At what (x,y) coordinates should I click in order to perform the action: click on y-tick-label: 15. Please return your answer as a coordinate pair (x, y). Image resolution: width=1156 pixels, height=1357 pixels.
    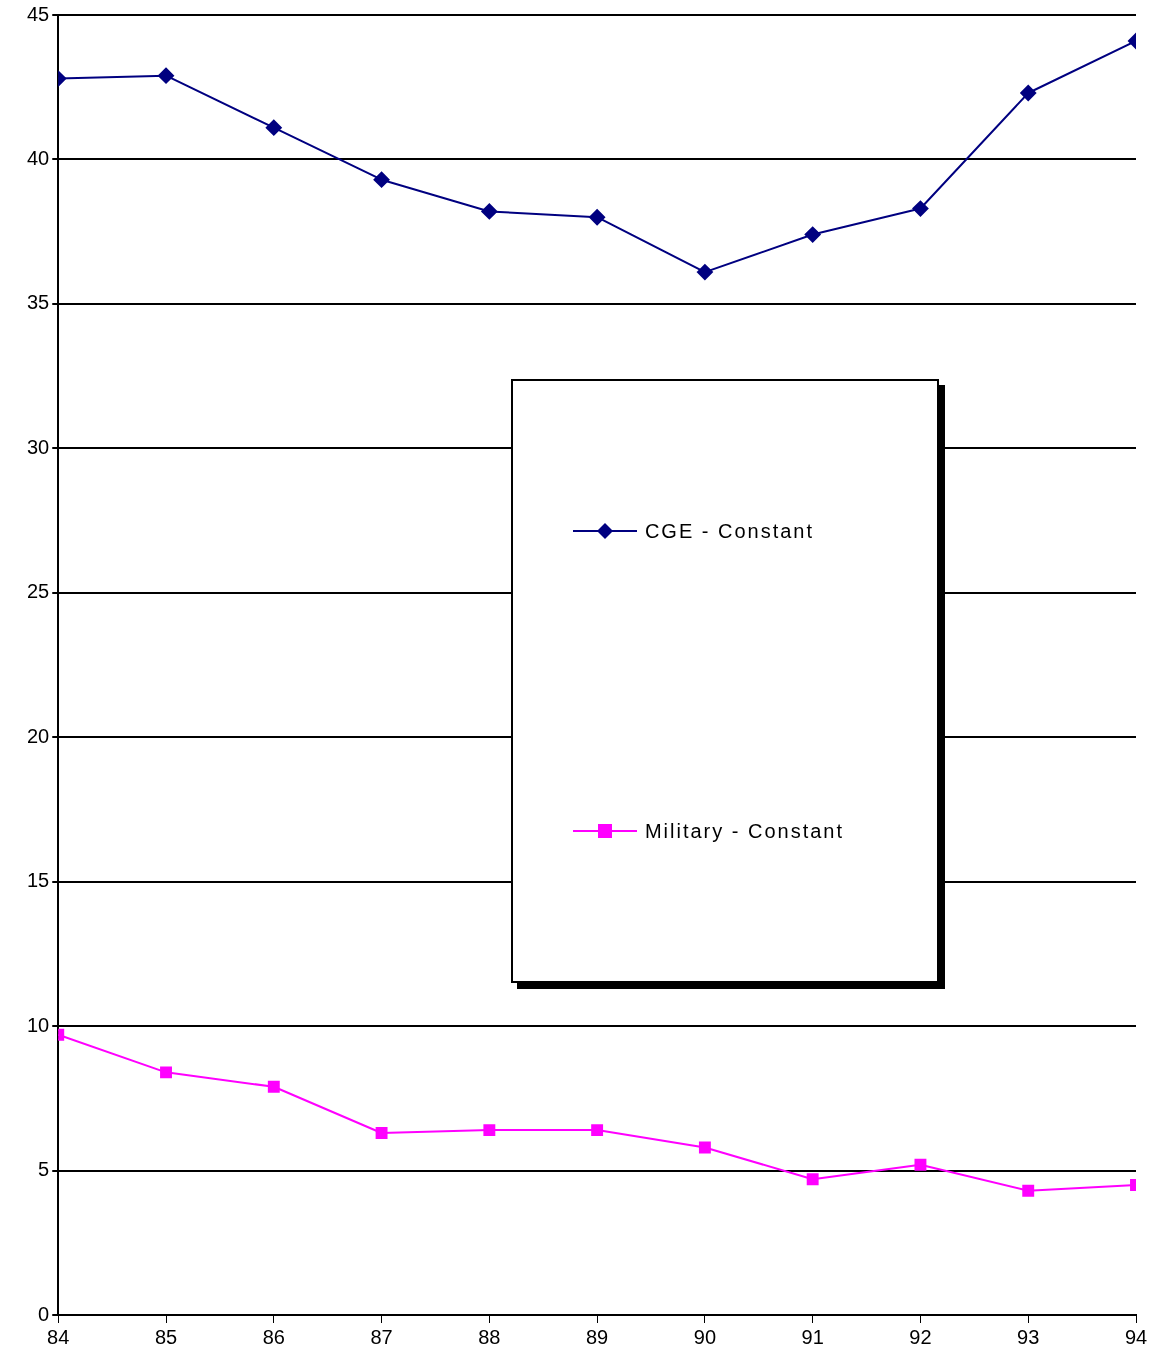
    Looking at the image, I should click on (38, 880).